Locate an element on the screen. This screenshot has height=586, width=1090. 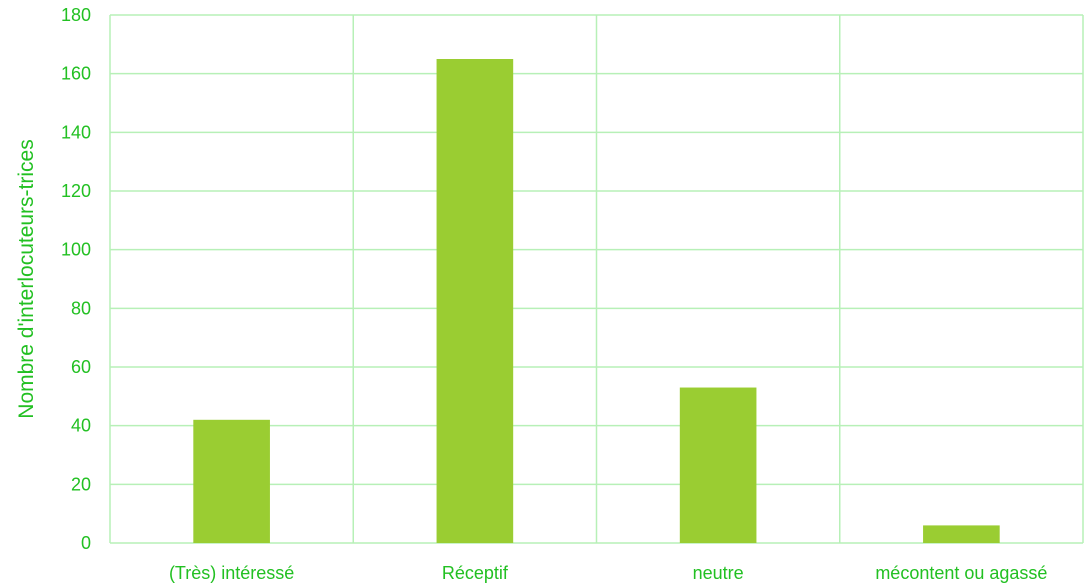
y-tick-label: 40 is located at coordinates (81, 426).